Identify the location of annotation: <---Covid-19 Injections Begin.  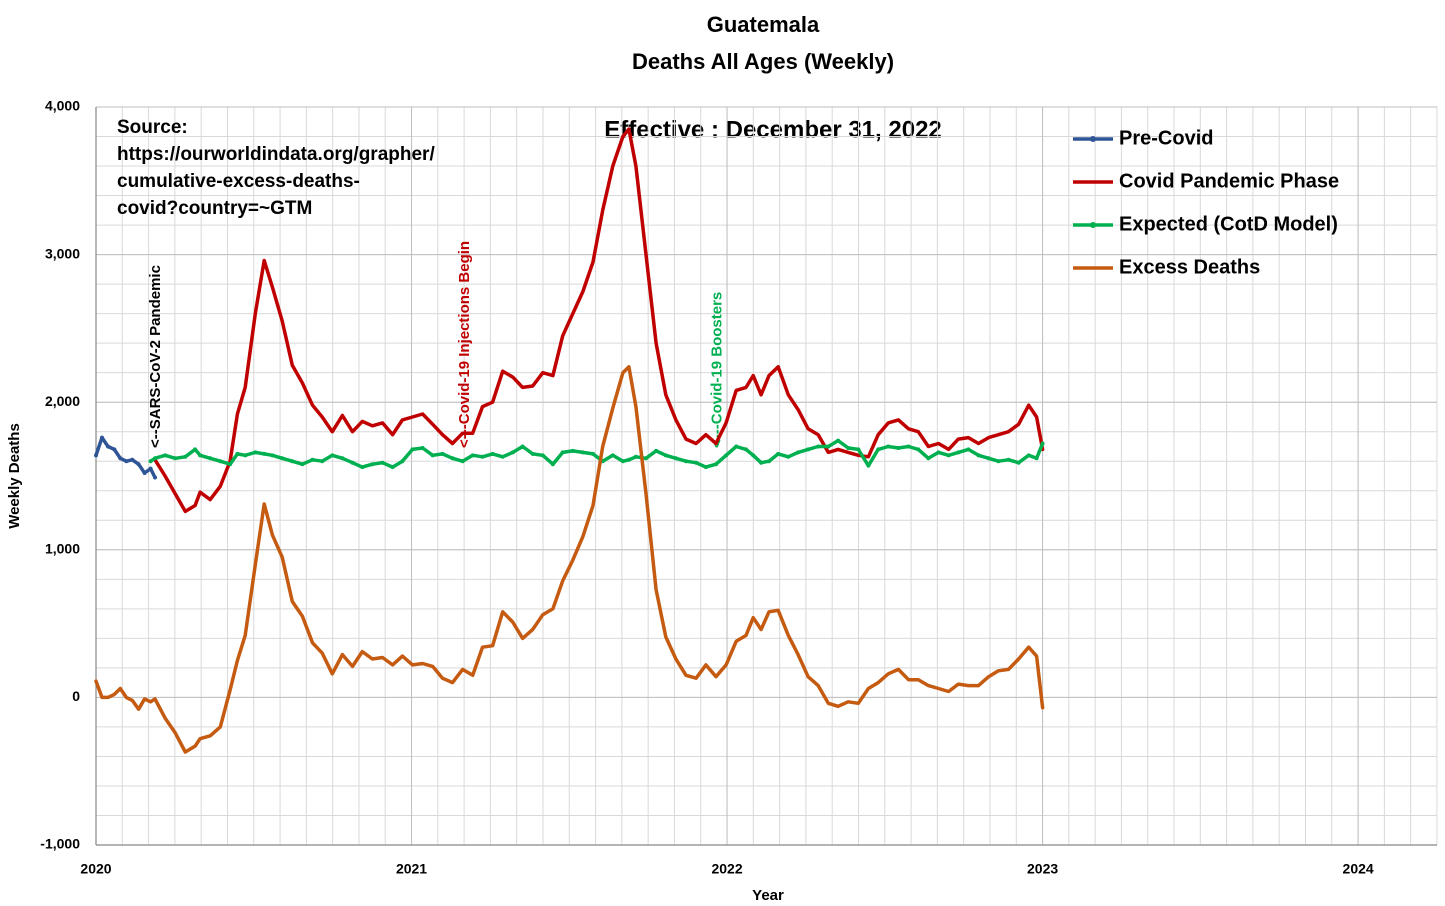
(464, 344).